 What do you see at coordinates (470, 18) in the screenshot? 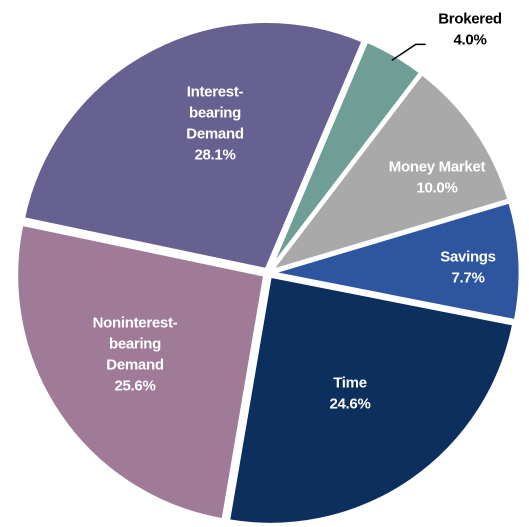
I see `slice-label: Brokered` at bounding box center [470, 18].